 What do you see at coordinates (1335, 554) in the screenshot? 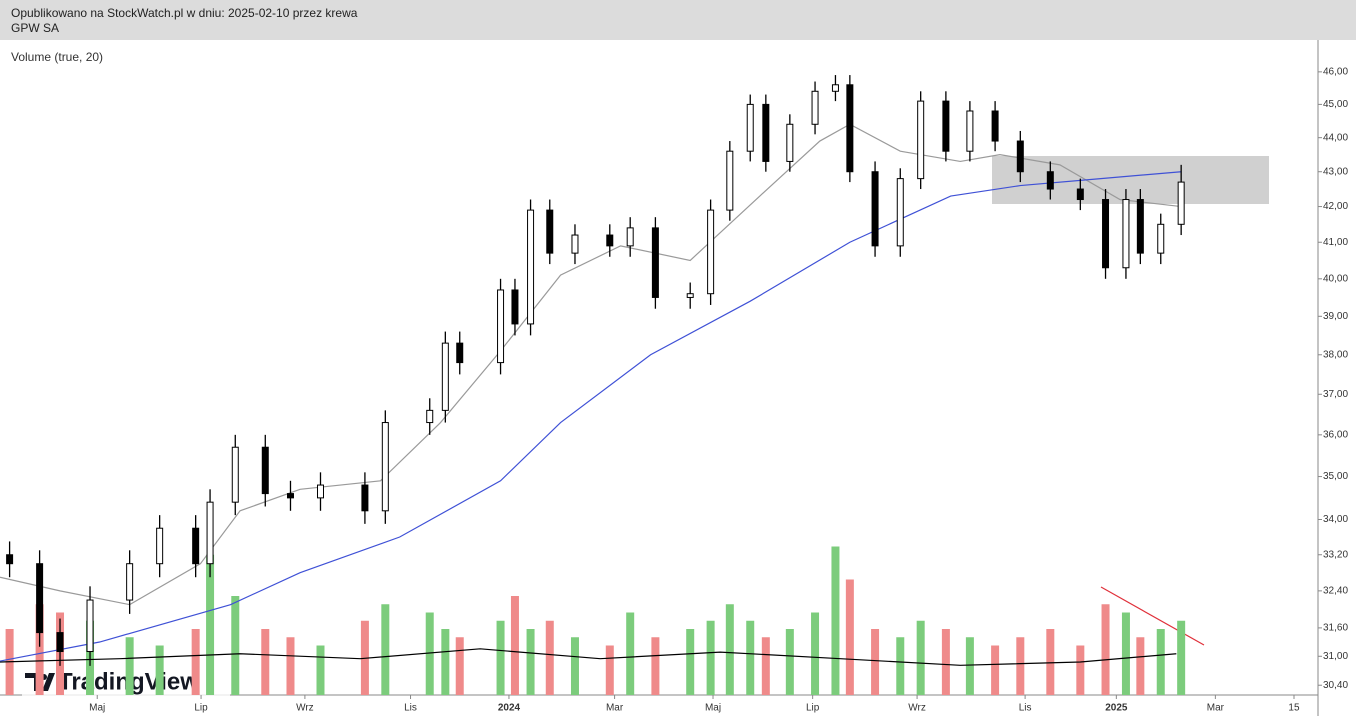
I see `y-tick-label: 33,20` at bounding box center [1335, 554].